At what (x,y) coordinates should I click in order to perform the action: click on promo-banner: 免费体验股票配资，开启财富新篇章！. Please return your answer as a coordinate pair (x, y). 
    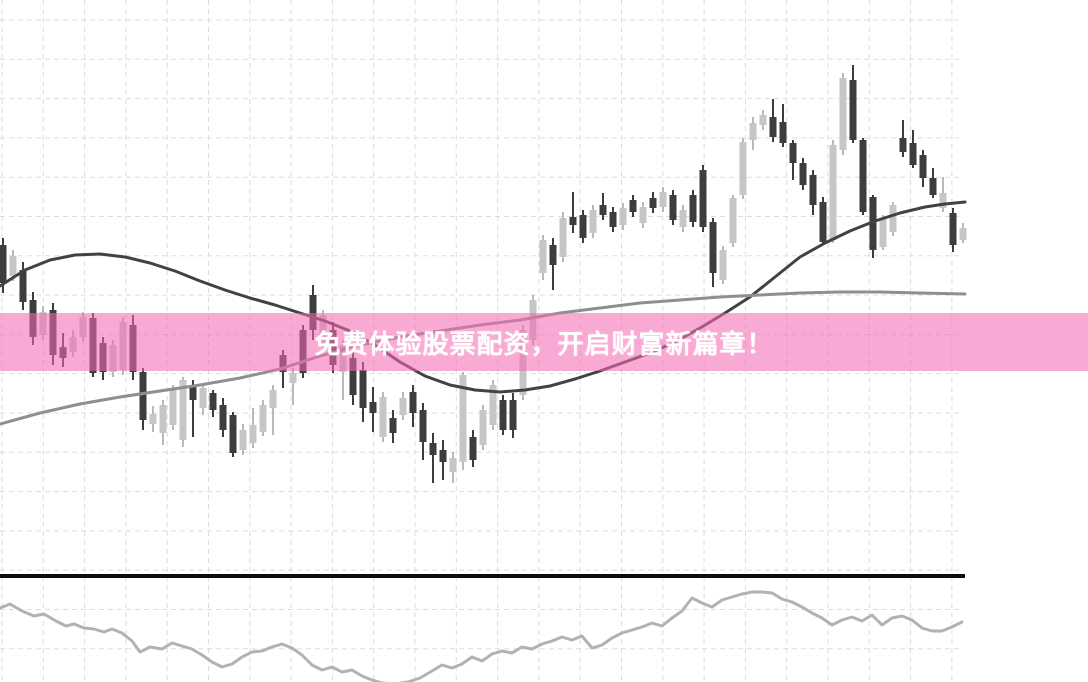
    Looking at the image, I should click on (544, 342).